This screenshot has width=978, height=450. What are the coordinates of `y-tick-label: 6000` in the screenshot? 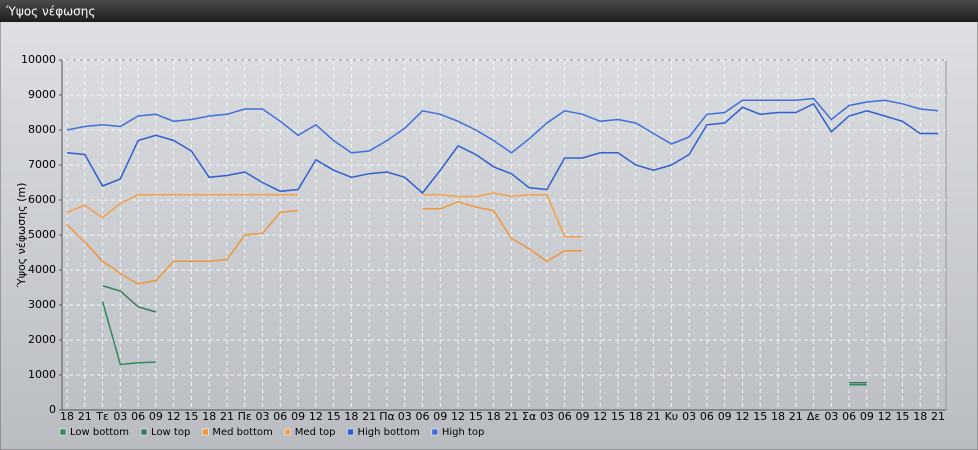 It's located at (42, 199).